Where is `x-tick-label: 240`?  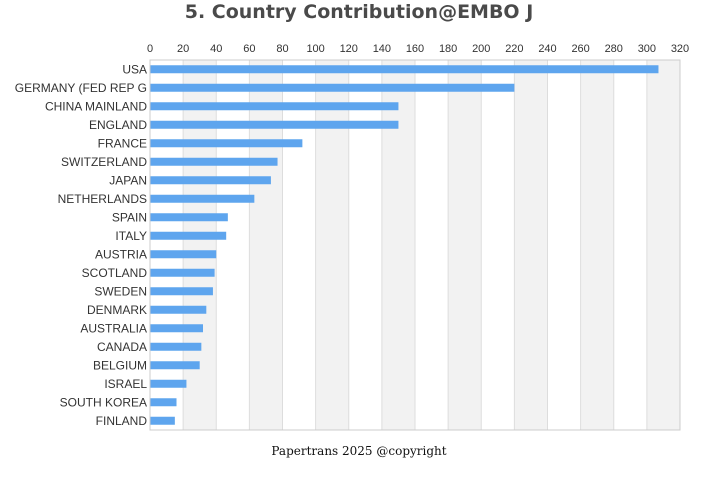 x-tick-label: 240 is located at coordinates (547, 49).